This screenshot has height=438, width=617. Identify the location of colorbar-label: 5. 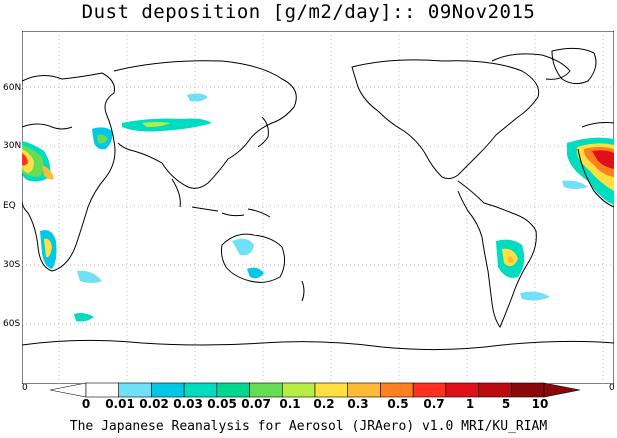
(506, 404).